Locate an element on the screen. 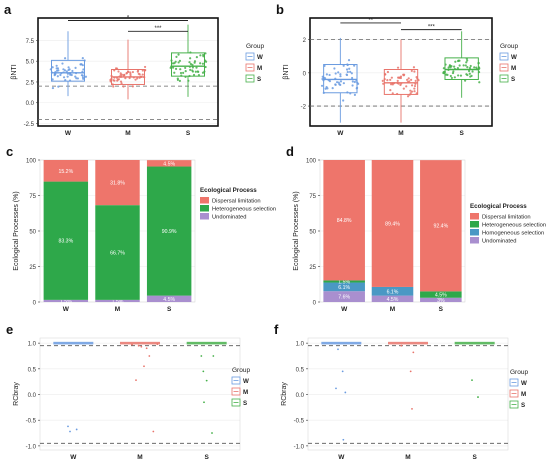 The image size is (550, 464). bar-data-label: 4.5% is located at coordinates (169, 300).